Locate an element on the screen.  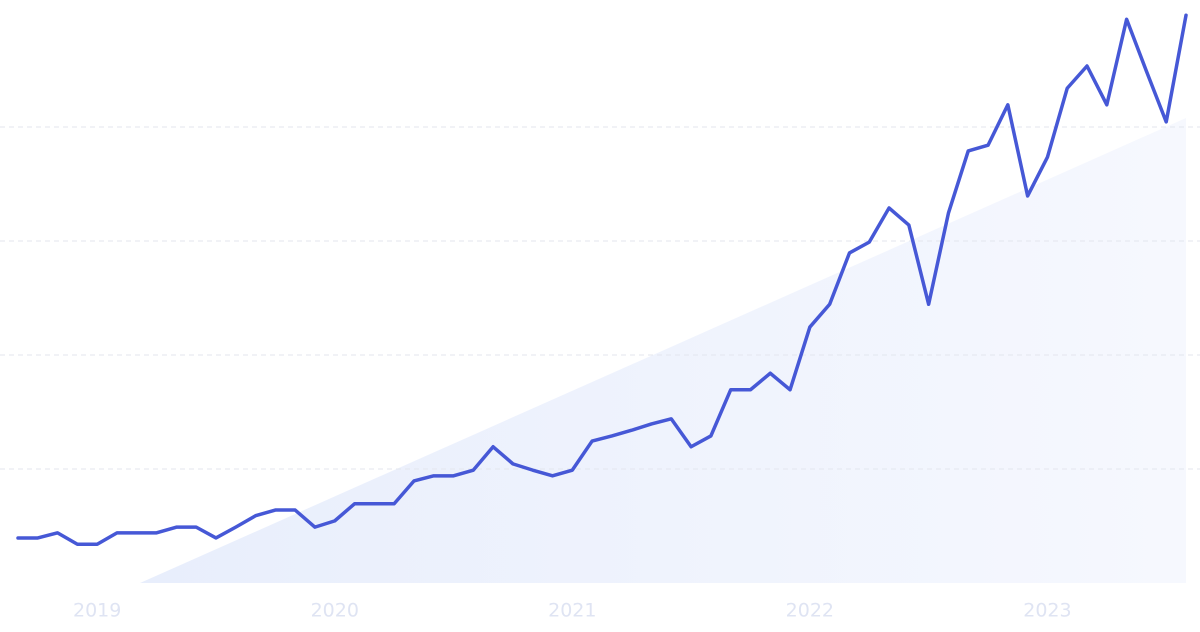
x-tick-label: 2019 is located at coordinates (97, 611).